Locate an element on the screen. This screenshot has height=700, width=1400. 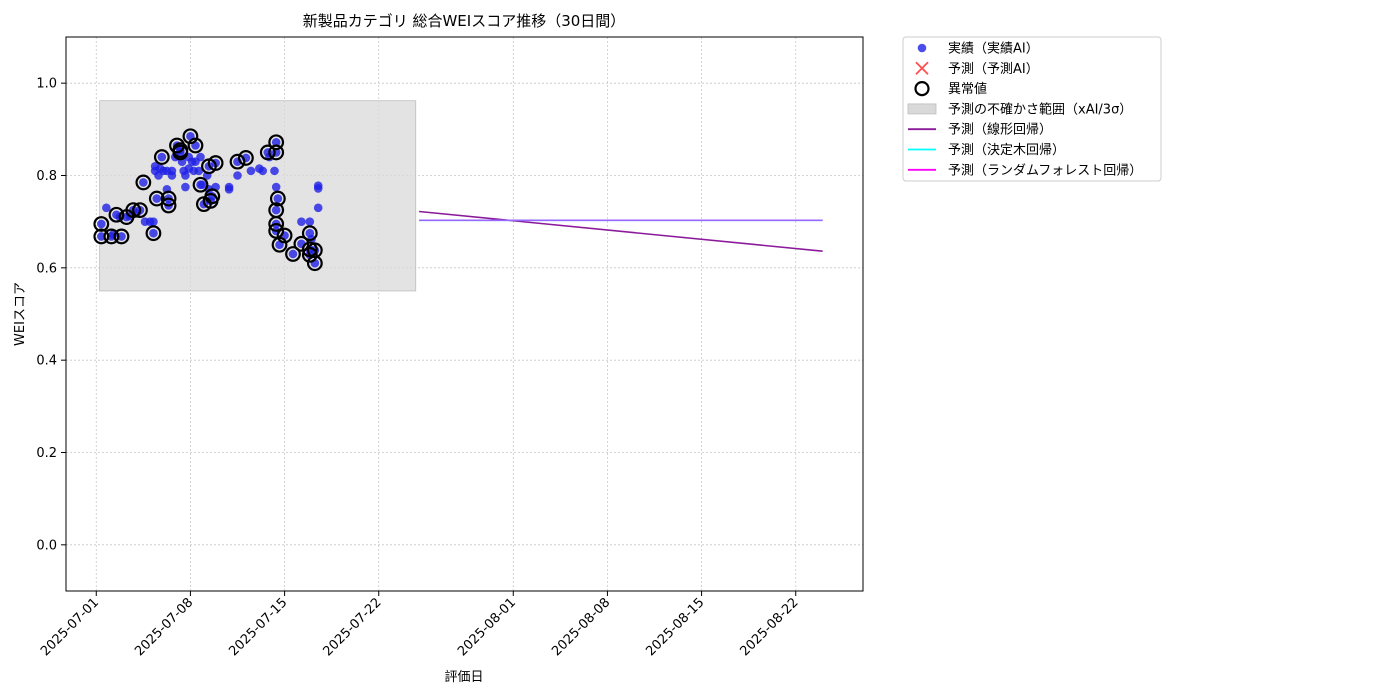
y-tick-label: 0.6 is located at coordinates (46, 268).